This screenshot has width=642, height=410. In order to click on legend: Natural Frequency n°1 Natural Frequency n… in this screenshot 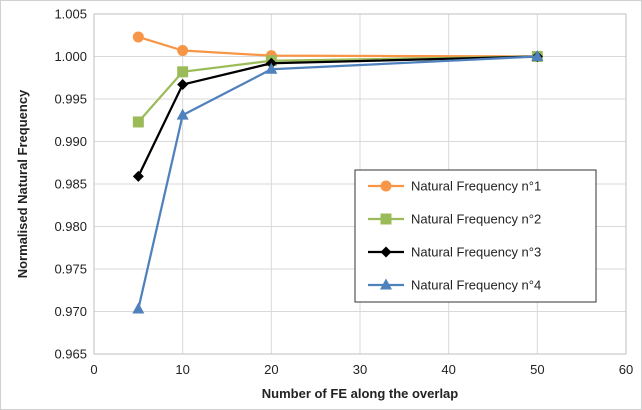, I will do `click(475, 236)`.